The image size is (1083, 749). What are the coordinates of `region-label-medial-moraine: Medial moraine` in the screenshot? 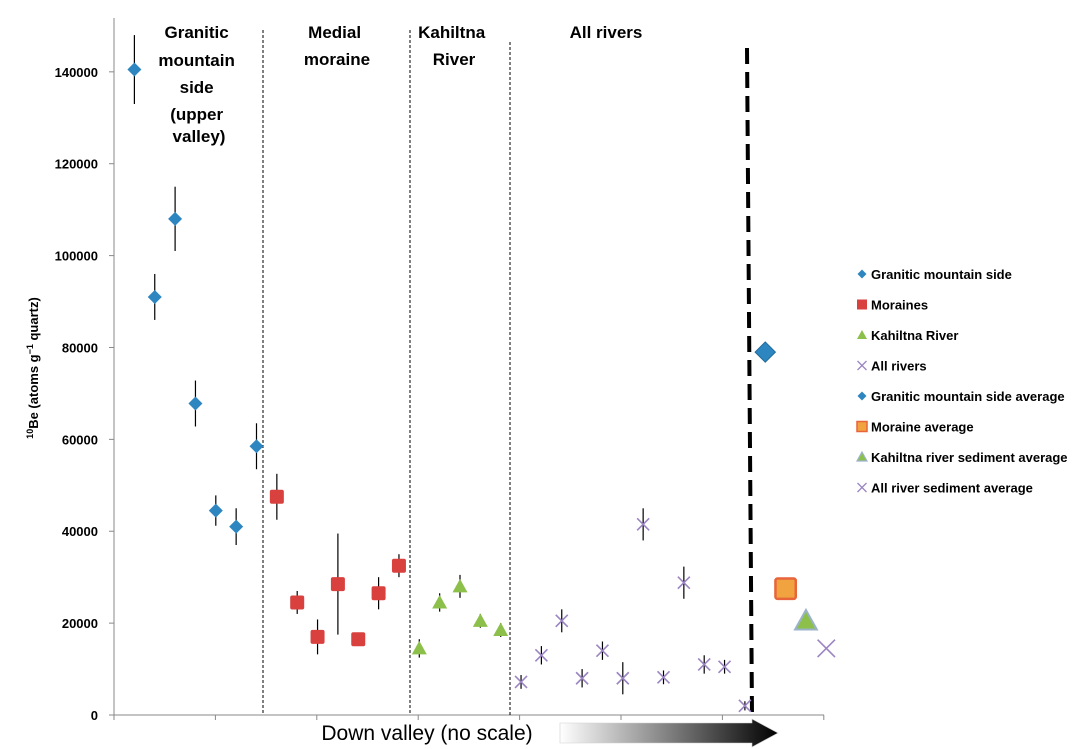 It's located at (337, 46).